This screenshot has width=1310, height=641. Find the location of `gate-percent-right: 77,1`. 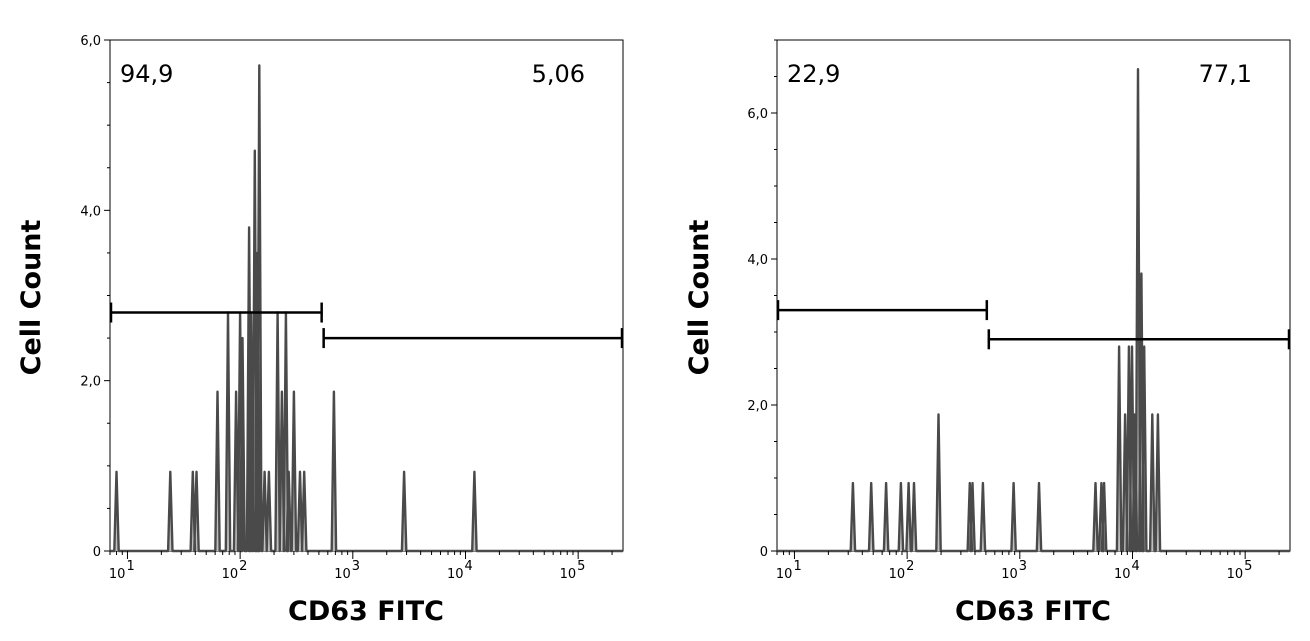

gate-percent-right: 77,1 is located at coordinates (1225, 74).